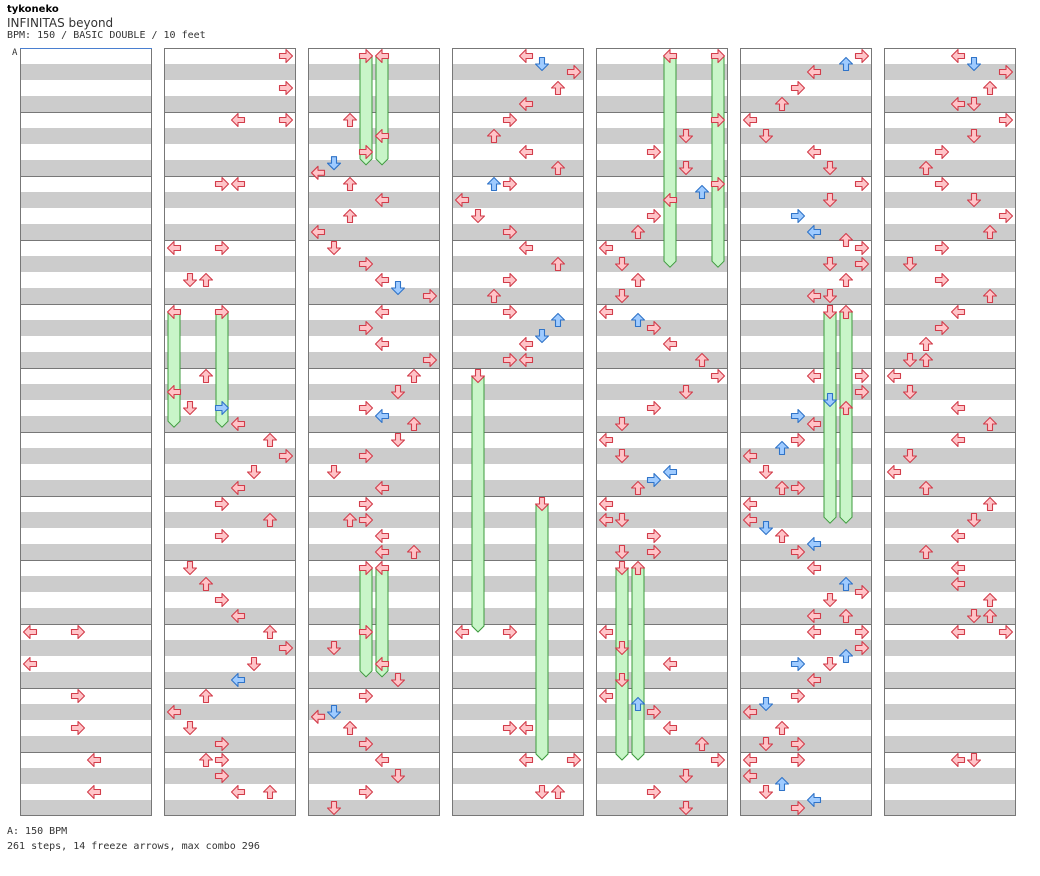 Image resolution: width=1040 pixels, height=876 pixels. I want to click on bpm-legend: A: 150 BPM, so click(37, 831).